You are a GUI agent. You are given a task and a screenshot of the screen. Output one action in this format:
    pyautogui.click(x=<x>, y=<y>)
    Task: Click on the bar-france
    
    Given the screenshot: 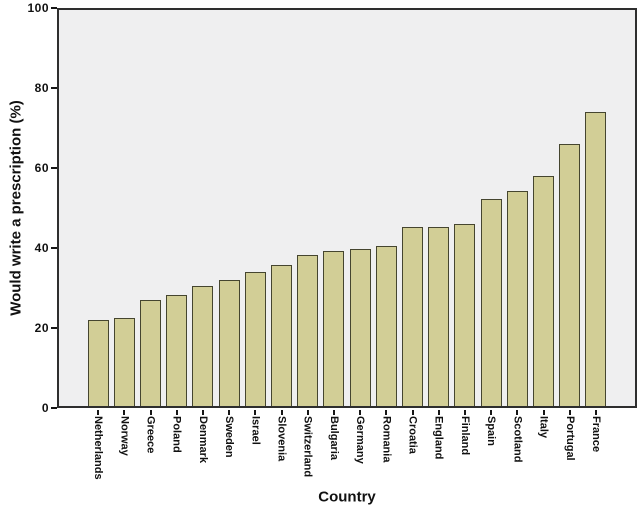 What is the action you would take?
    pyautogui.click(x=596, y=259)
    